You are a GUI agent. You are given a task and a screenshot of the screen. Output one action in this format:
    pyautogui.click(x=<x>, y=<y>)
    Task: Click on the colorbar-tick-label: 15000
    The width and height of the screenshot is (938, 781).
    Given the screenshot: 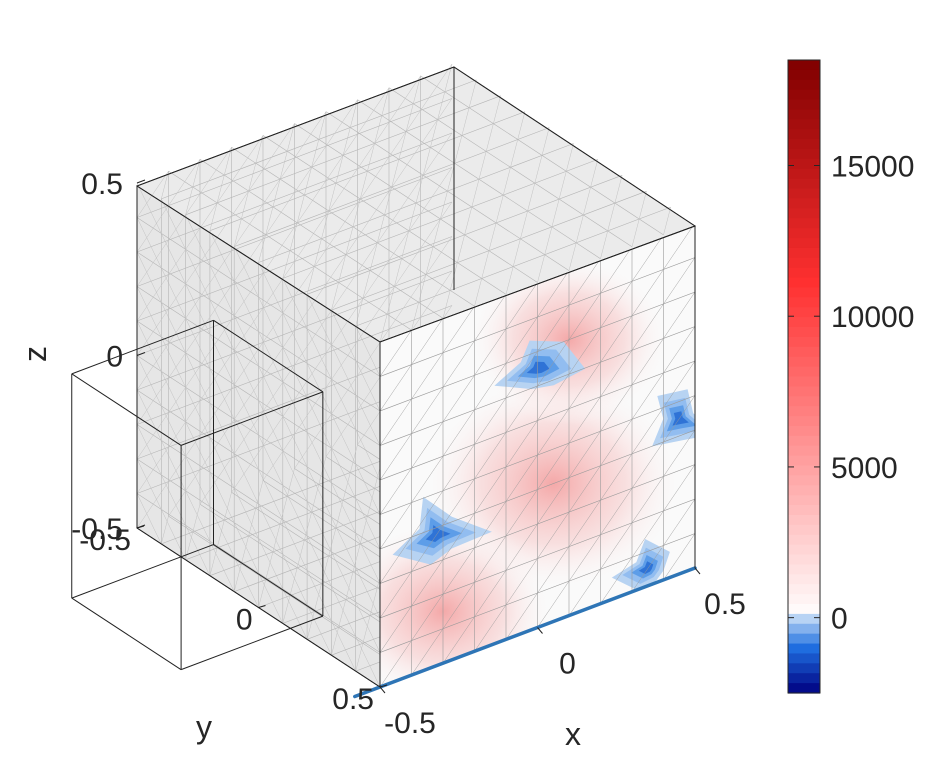 What is the action you would take?
    pyautogui.click(x=872, y=167)
    